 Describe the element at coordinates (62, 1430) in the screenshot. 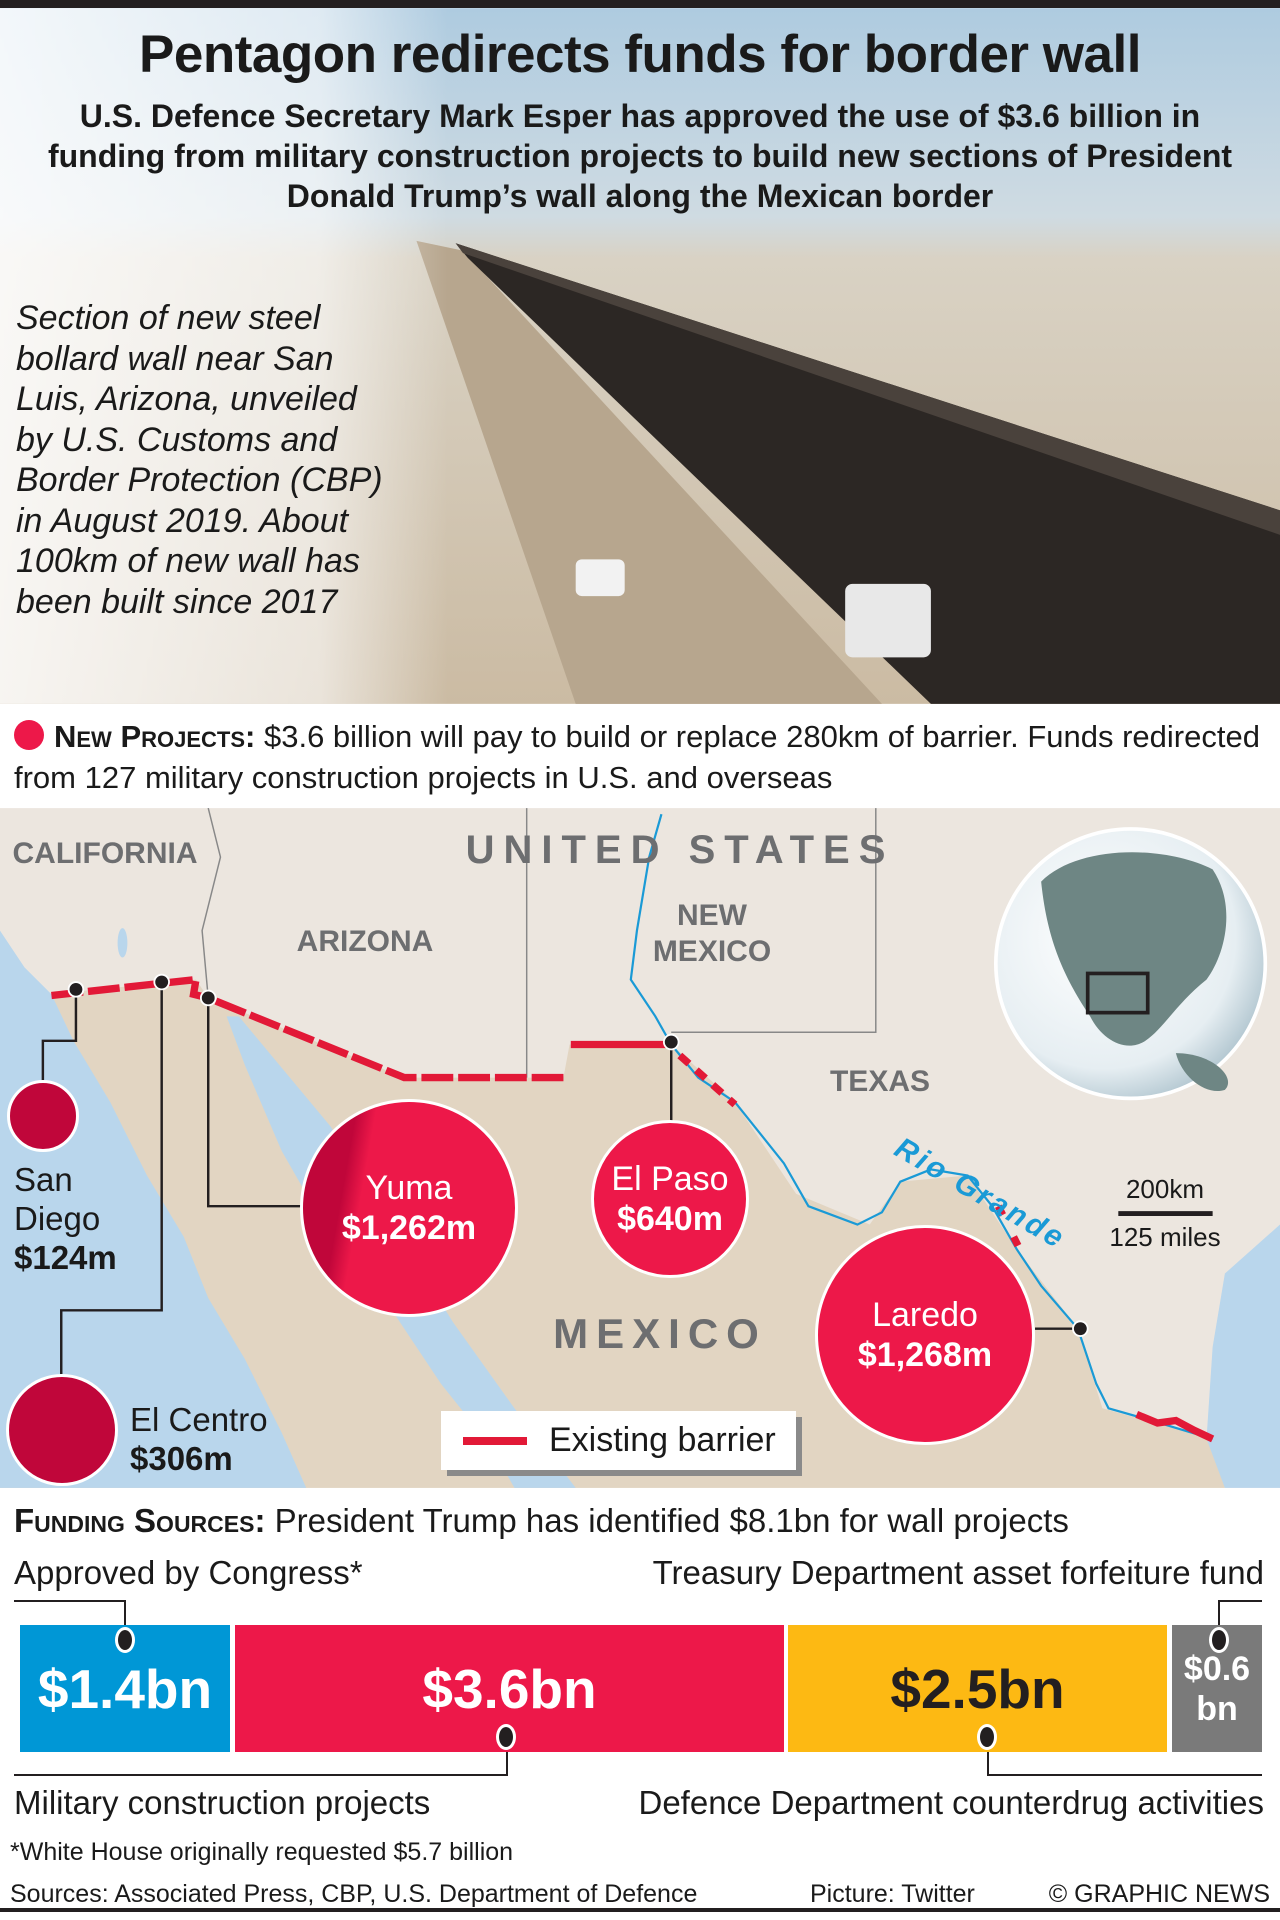

I see `el-centro-circle` at that location.